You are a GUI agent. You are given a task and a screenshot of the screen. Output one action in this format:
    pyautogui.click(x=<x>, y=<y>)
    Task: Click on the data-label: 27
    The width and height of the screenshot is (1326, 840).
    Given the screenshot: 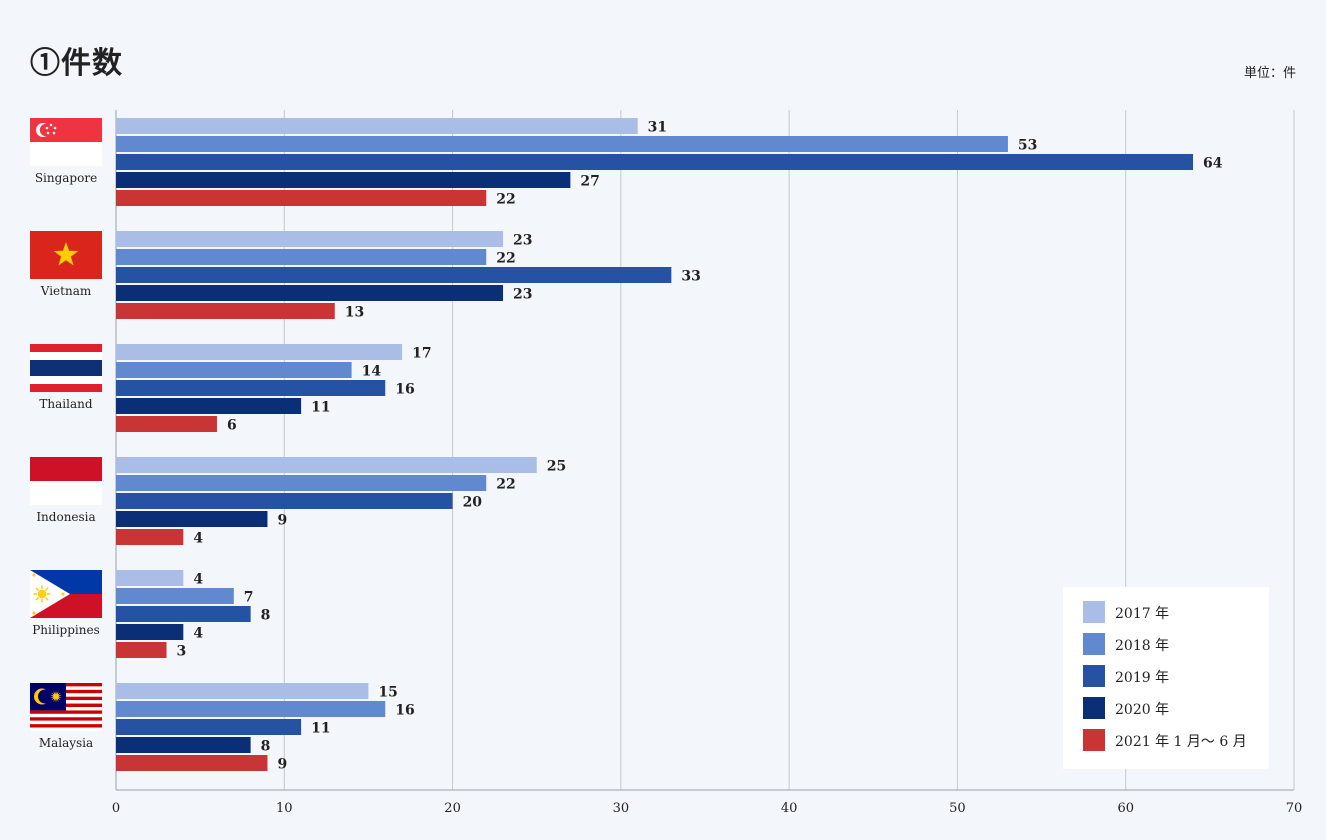 What is the action you would take?
    pyautogui.click(x=589, y=182)
    